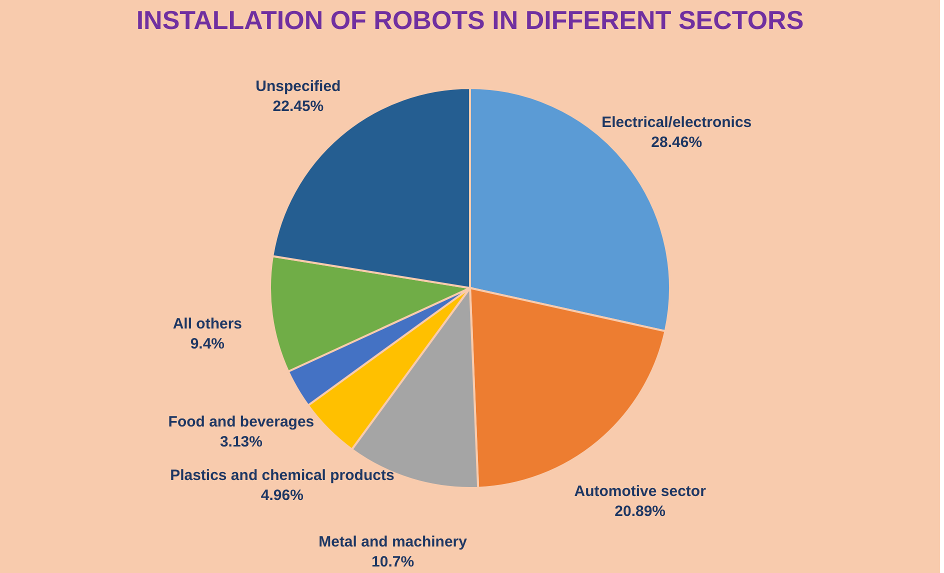 Image resolution: width=944 pixels, height=573 pixels. What do you see at coordinates (393, 562) in the screenshot?
I see `data-label: 10.7%` at bounding box center [393, 562].